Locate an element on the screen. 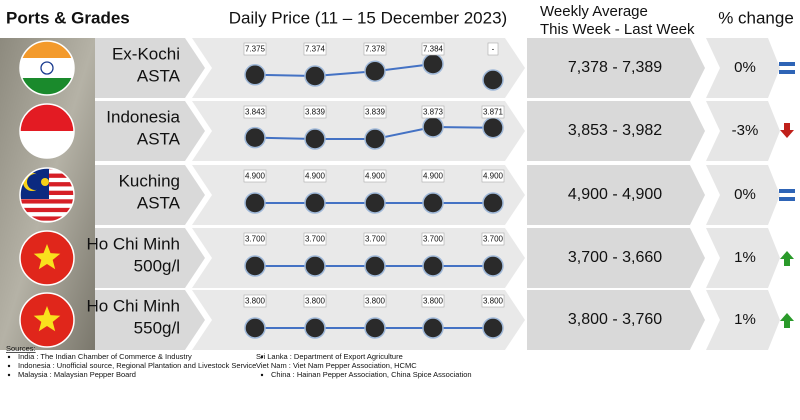  price-line is located at coordinates (344, 70).